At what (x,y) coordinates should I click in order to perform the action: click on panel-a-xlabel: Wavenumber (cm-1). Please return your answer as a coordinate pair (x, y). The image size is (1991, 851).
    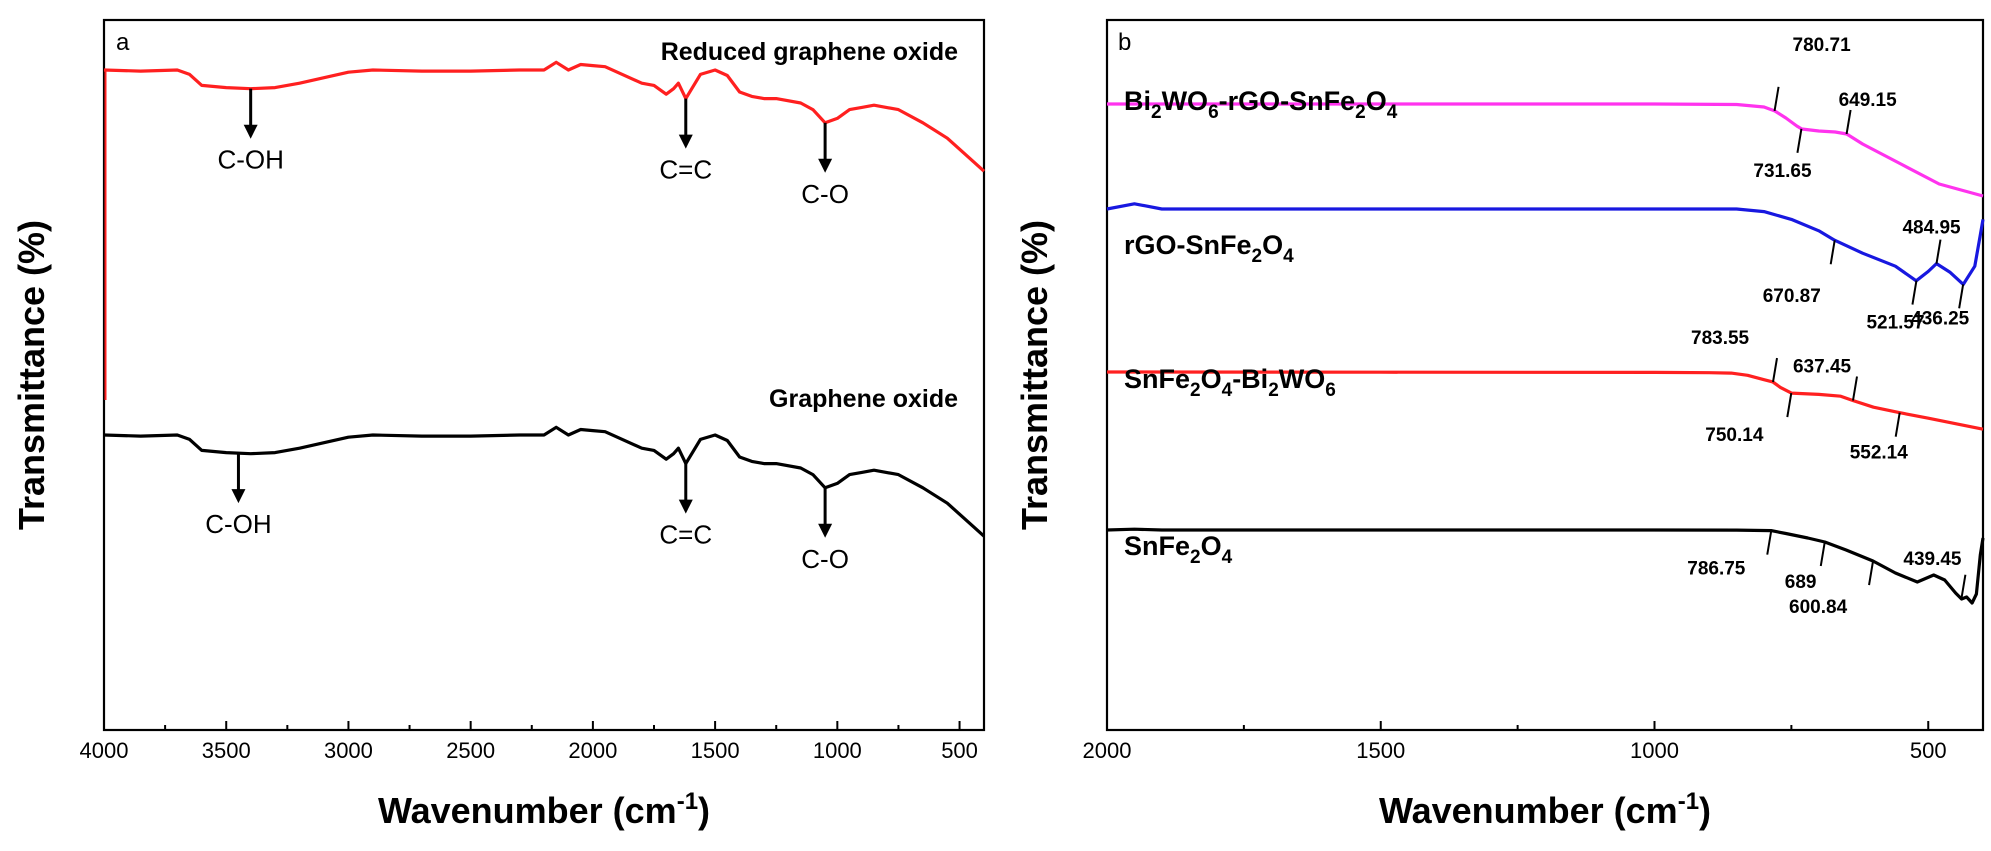
    Looking at the image, I should click on (544, 809).